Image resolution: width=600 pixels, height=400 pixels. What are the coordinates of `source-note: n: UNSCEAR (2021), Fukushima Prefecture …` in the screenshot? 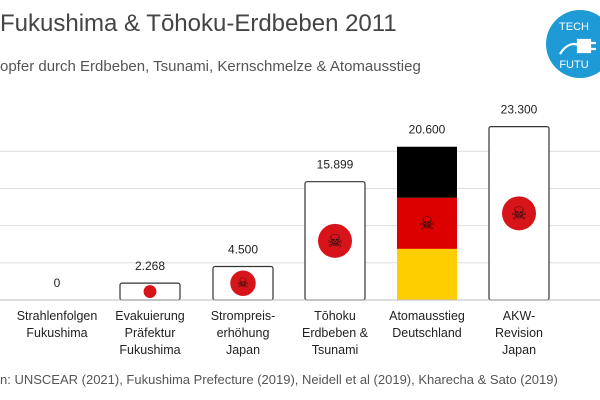 It's located at (279, 379).